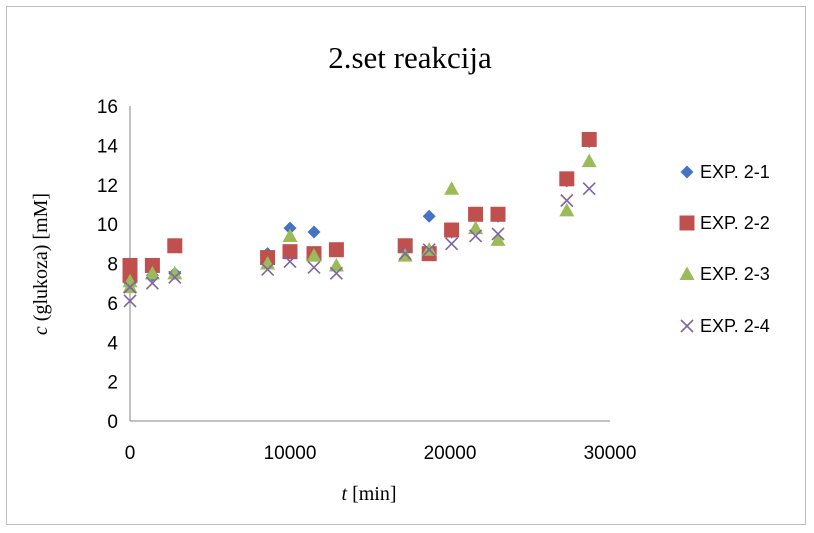 Image resolution: width=814 pixels, height=533 pixels. I want to click on legend-item: EXP. 2-4, so click(725, 326).